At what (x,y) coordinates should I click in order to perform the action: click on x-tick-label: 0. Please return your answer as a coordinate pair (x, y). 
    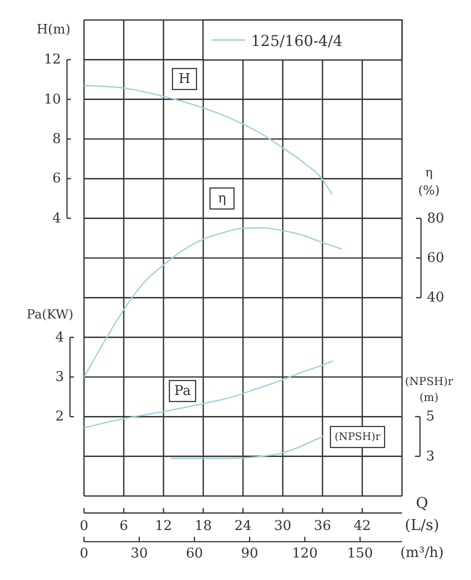
    Looking at the image, I should click on (84, 526).